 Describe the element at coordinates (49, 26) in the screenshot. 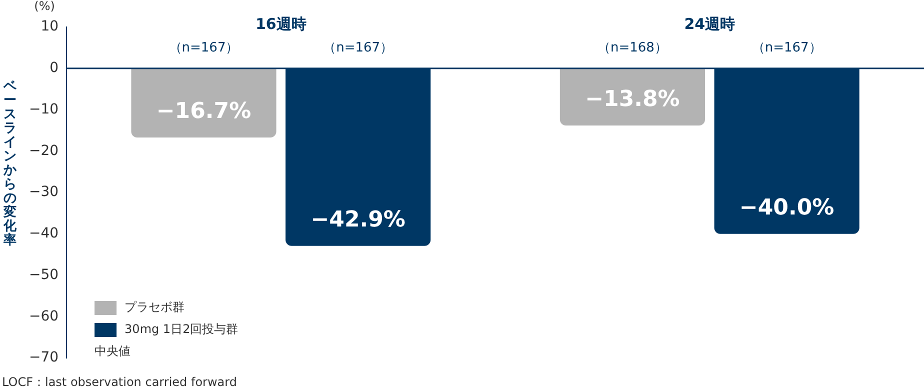

I see `y-tick-label: 10` at that location.